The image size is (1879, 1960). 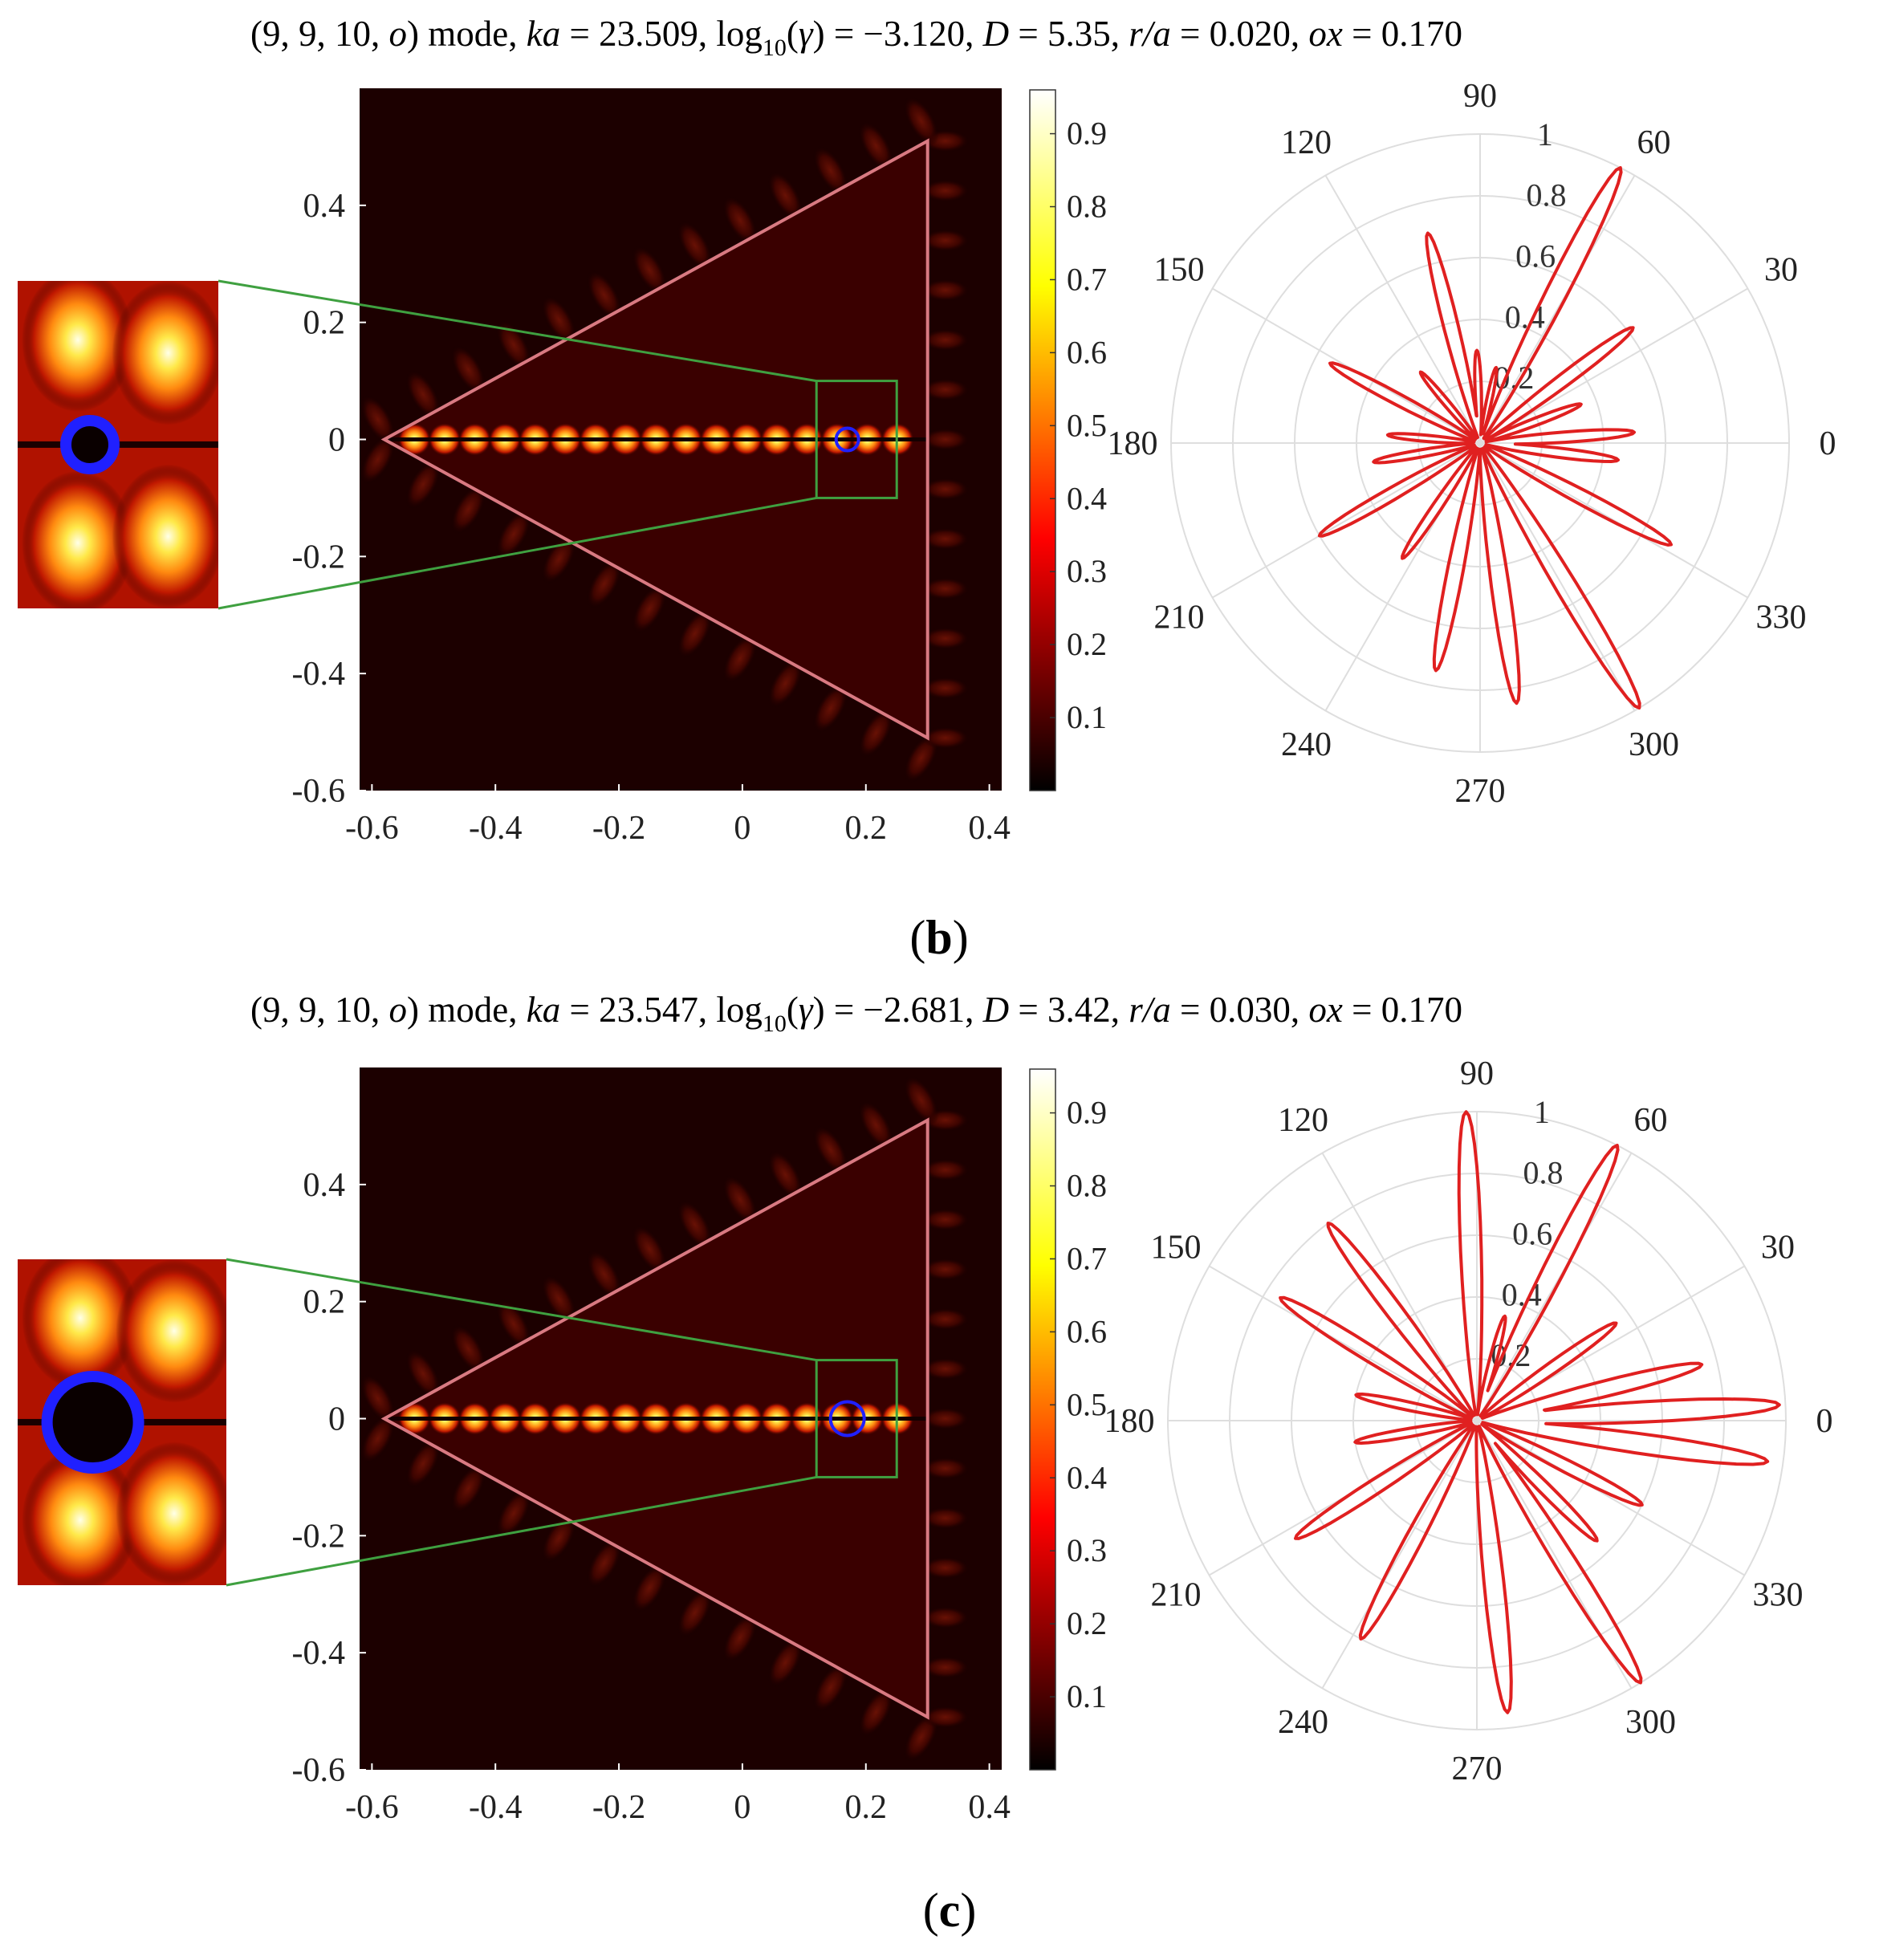 What do you see at coordinates (1069, 34) in the screenshot?
I see `title-segment: = 5.35,` at bounding box center [1069, 34].